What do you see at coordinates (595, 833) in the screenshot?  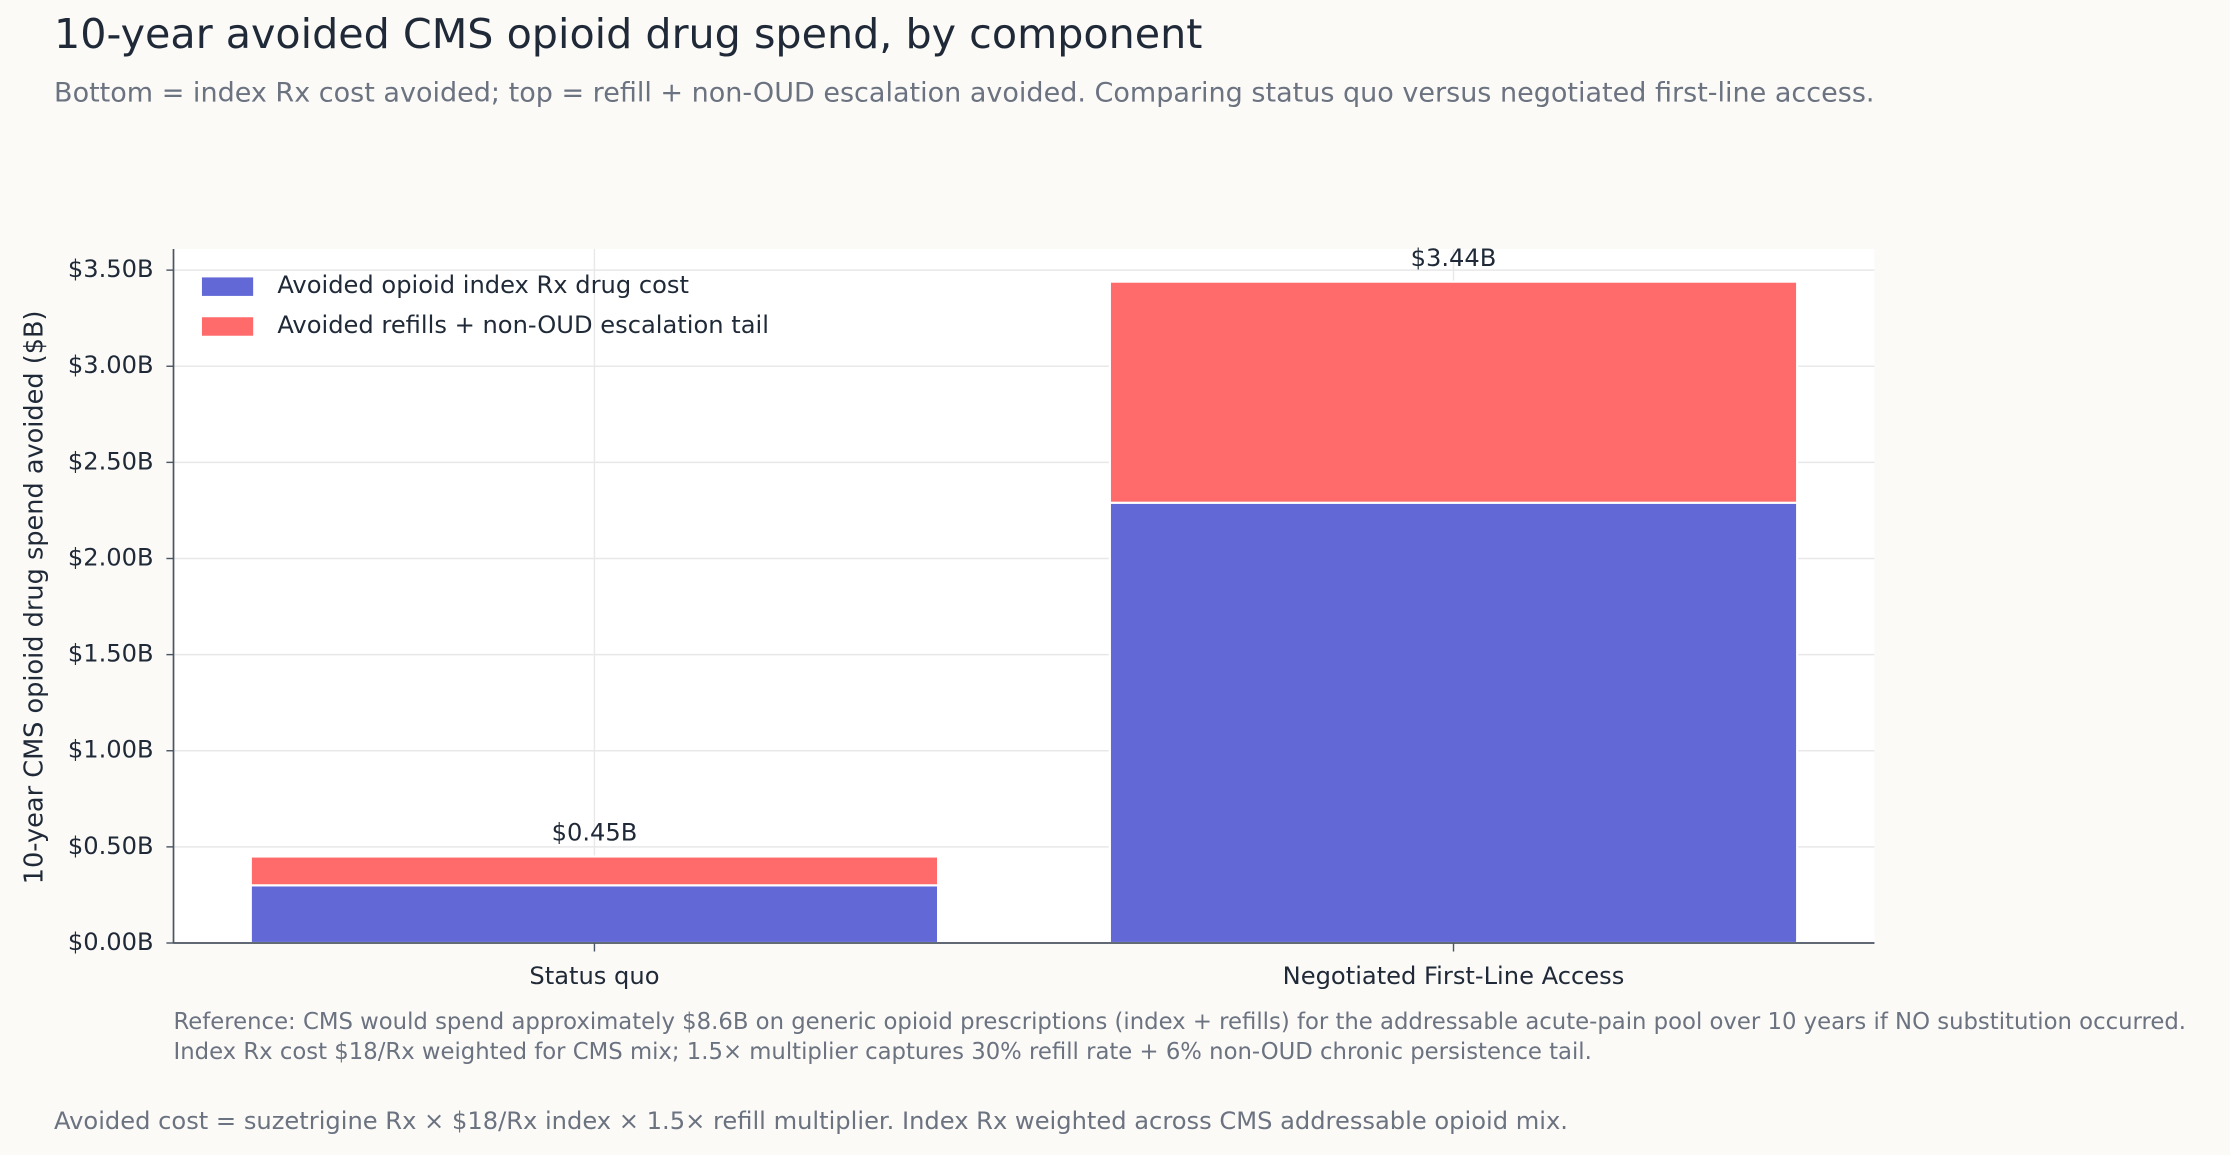 I see `total-label: $0.45B` at bounding box center [595, 833].